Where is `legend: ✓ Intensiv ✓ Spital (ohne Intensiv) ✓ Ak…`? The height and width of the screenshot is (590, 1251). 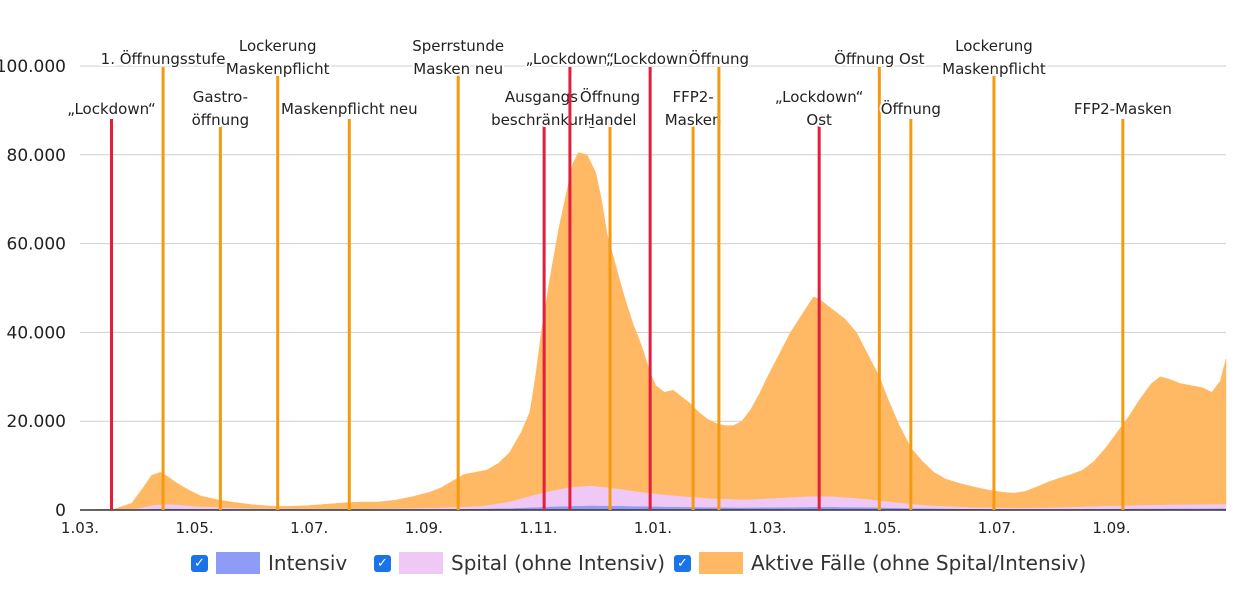 legend: ✓ Intensiv ✓ Spital (ohne Intensiv) ✓ Ak… is located at coordinates (625, 563).